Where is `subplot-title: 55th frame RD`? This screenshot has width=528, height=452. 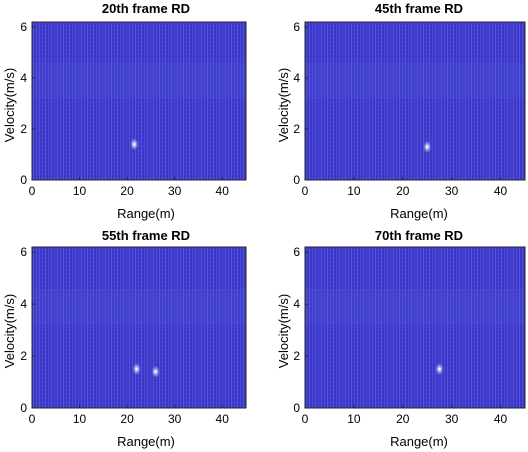
subplot-title: 55th frame RD is located at coordinates (146, 235).